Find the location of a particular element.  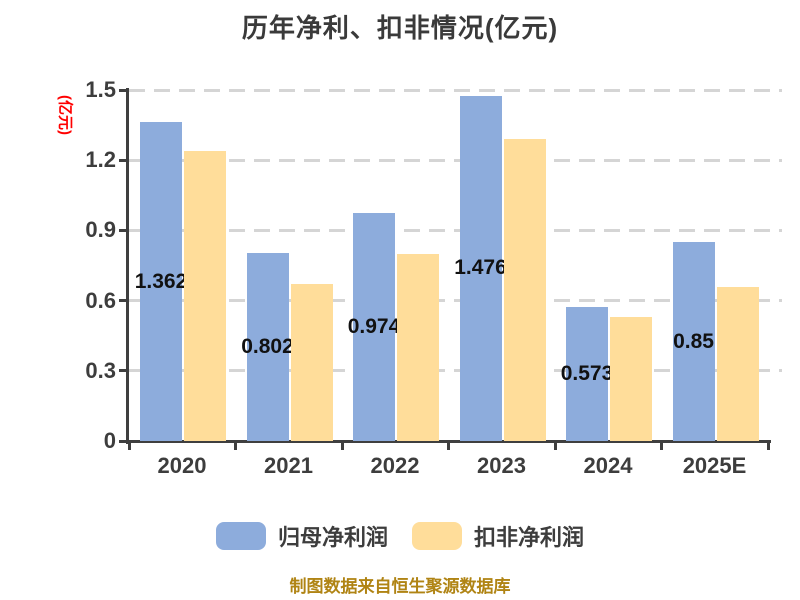

x-tick-2025E is located at coordinates (768, 445).